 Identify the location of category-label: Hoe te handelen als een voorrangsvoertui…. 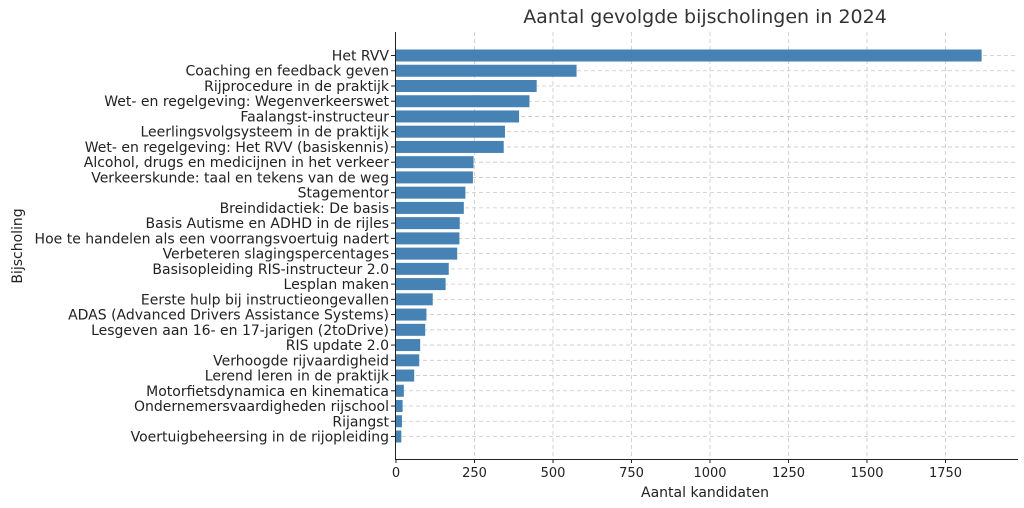
(212, 239).